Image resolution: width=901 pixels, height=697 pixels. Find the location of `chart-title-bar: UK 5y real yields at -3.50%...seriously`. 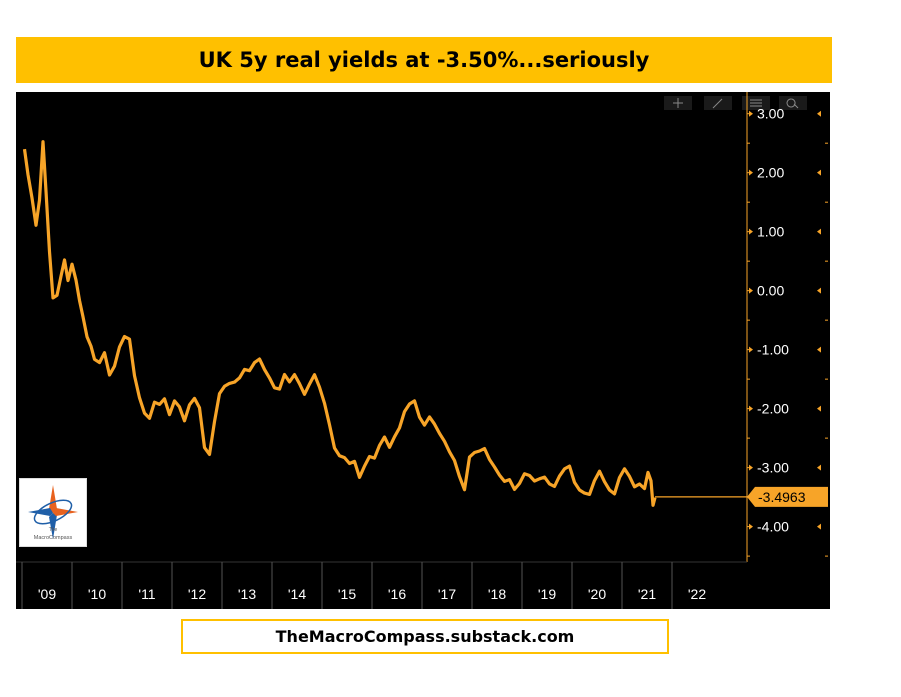

chart-title-bar: UK 5y real yields at -3.50%...seriously is located at coordinates (424, 60).